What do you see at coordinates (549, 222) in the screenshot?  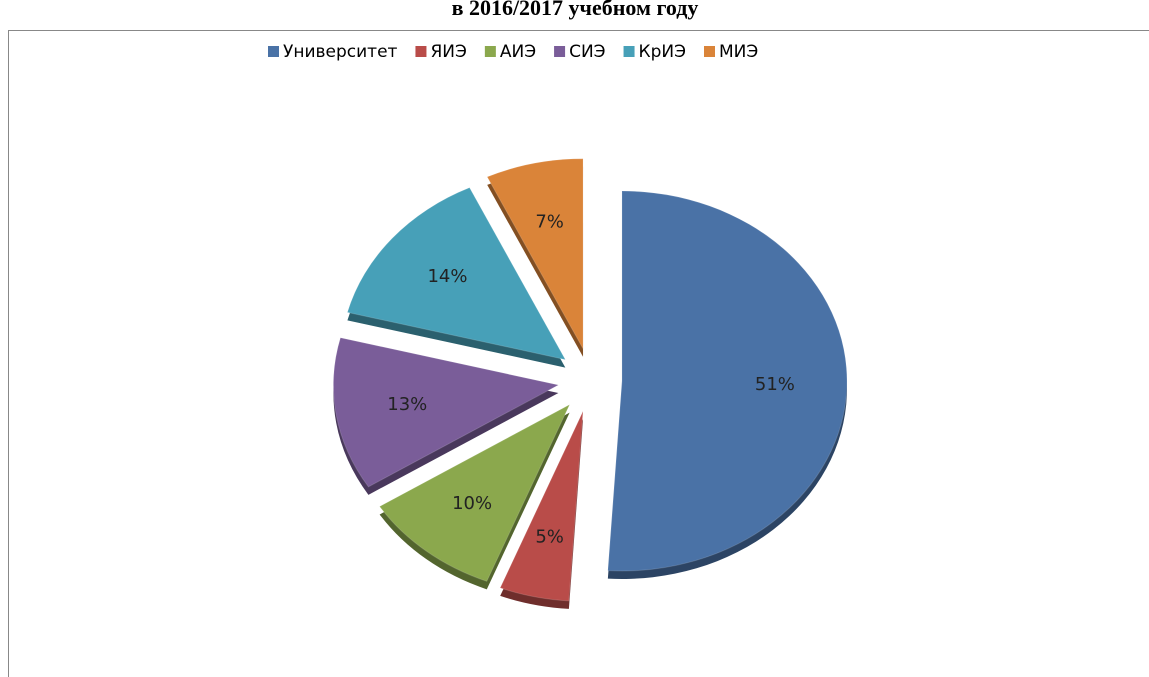 I see `data-label: 7%` at bounding box center [549, 222].